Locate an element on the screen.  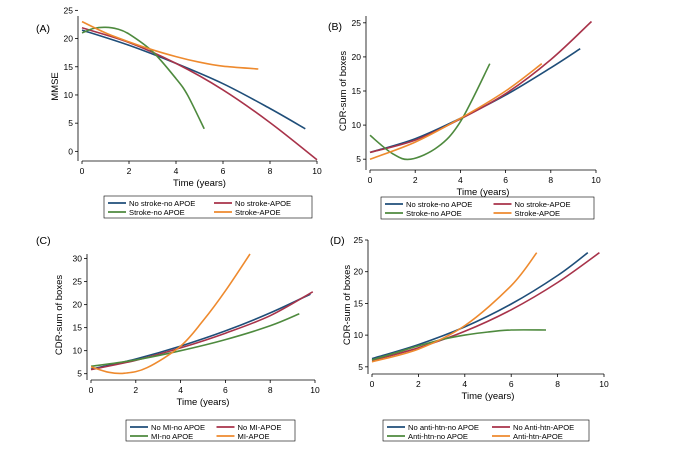
panel-label: (D) is located at coordinates (337, 241).